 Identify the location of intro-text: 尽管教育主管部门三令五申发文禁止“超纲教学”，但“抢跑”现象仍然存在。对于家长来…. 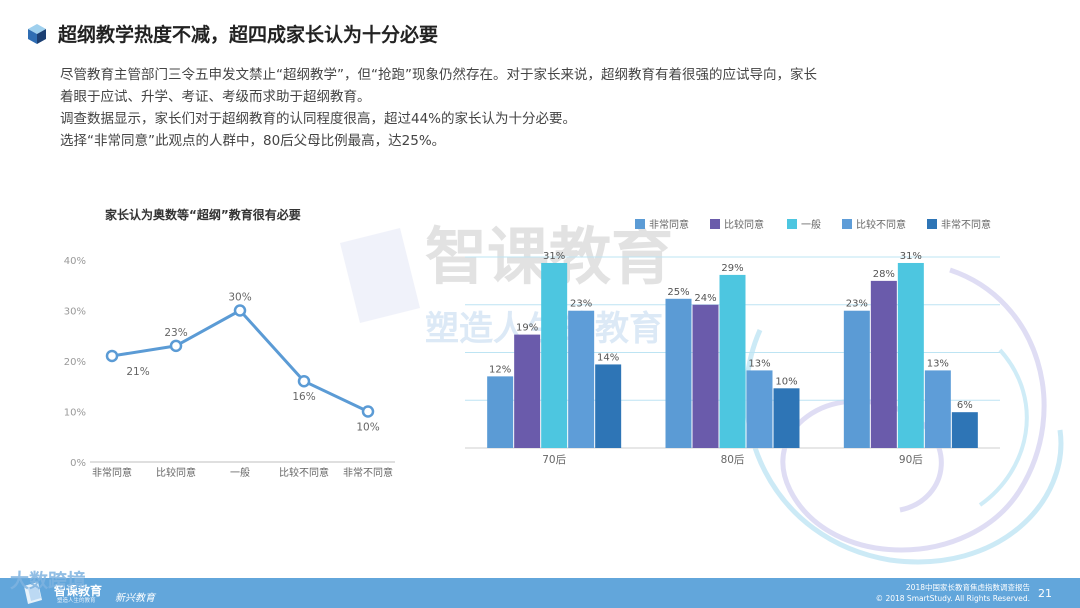
(525, 108).